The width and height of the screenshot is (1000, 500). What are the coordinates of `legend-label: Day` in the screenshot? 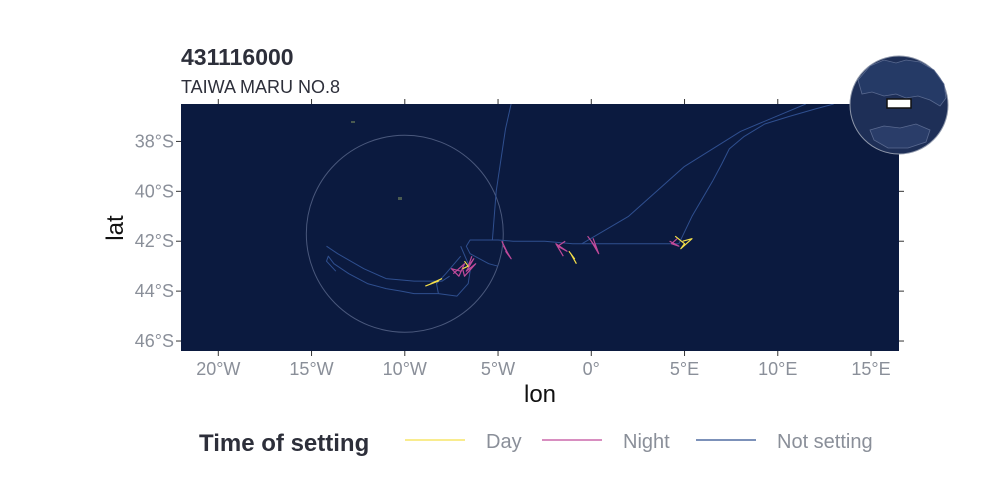 It's located at (504, 442).